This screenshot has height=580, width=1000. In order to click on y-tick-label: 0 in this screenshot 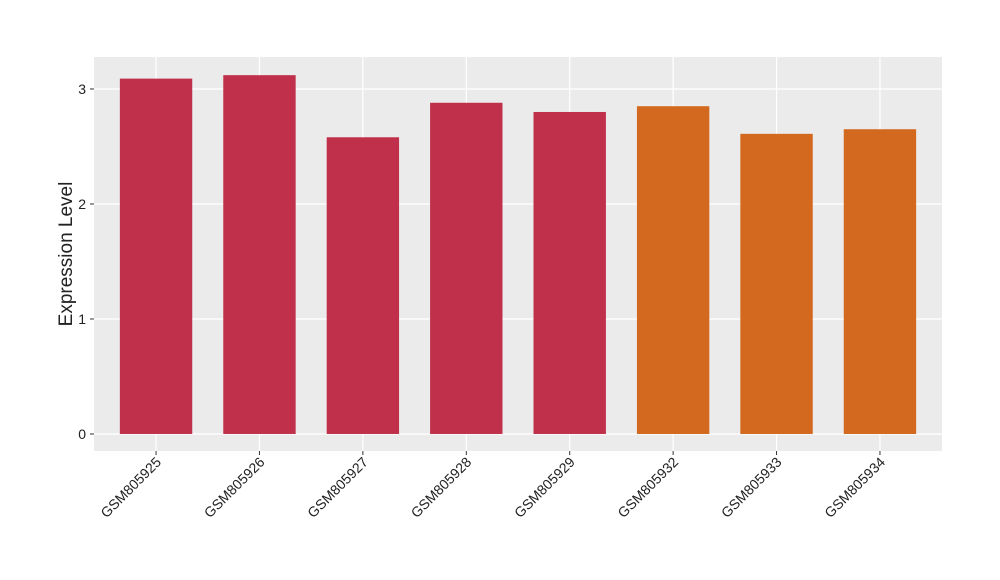, I will do `click(82, 434)`.